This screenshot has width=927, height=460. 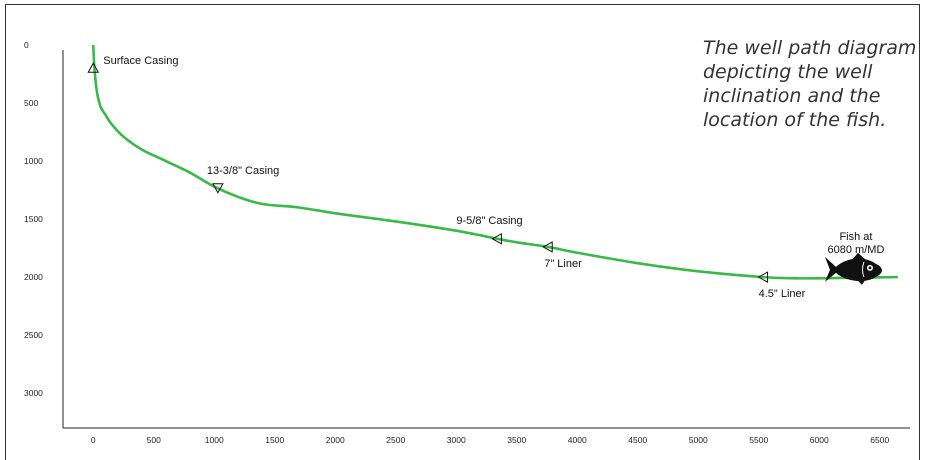 I want to click on caption-line: location of the fish., so click(x=795, y=120).